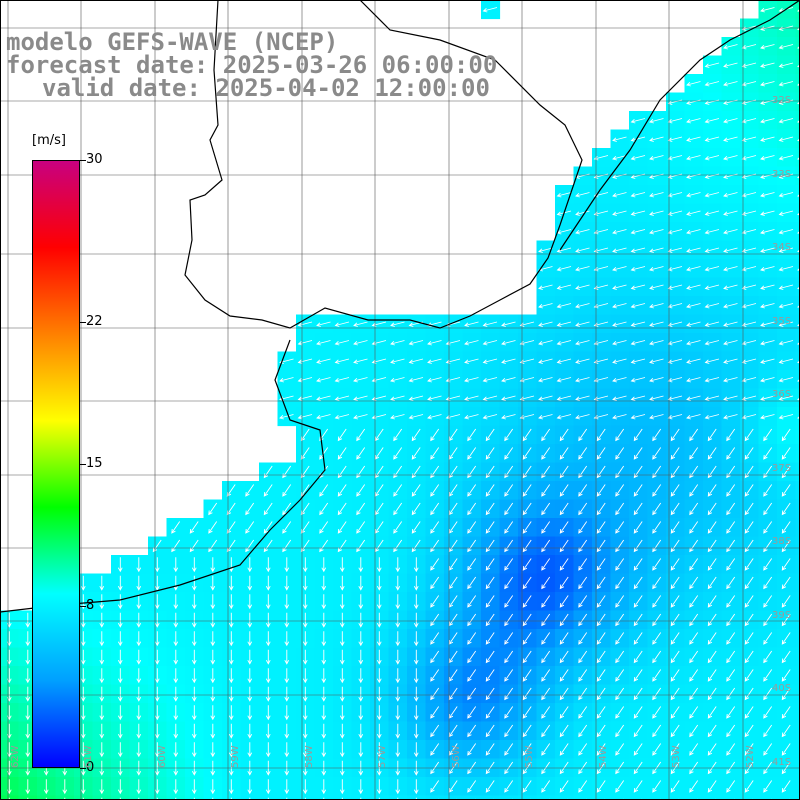  What do you see at coordinates (266, 88) in the screenshot?
I see `valid-date: valid date: 2025-04-02 12:00:00` at bounding box center [266, 88].